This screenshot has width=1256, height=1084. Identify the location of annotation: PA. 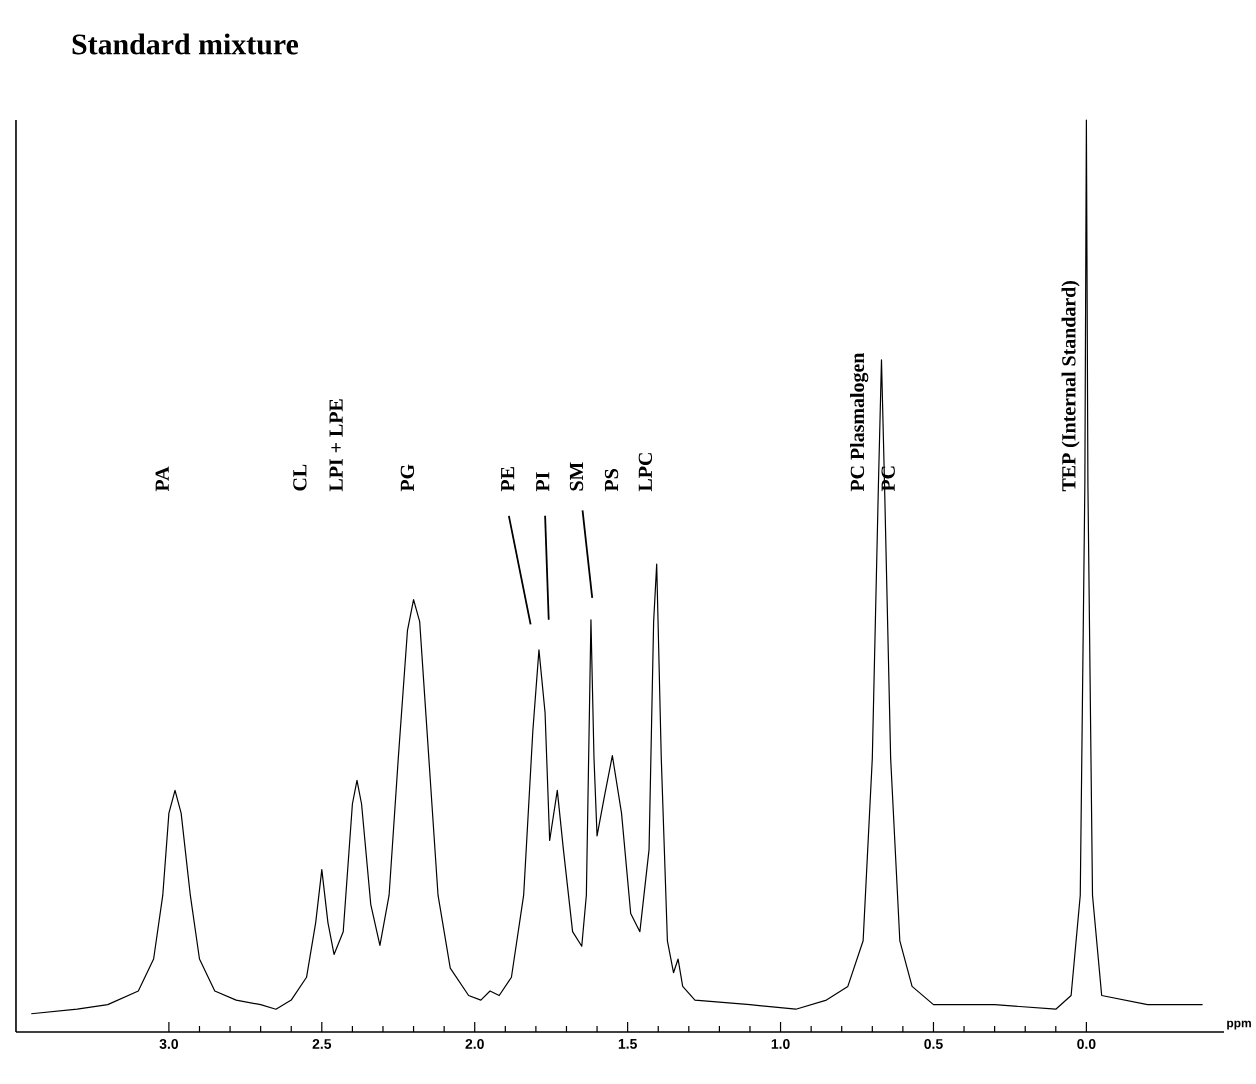
(162, 479).